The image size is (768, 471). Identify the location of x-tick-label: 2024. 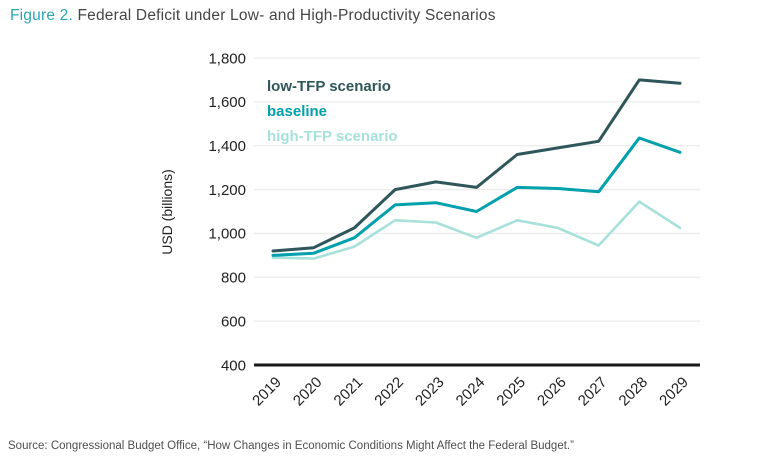
(471, 392).